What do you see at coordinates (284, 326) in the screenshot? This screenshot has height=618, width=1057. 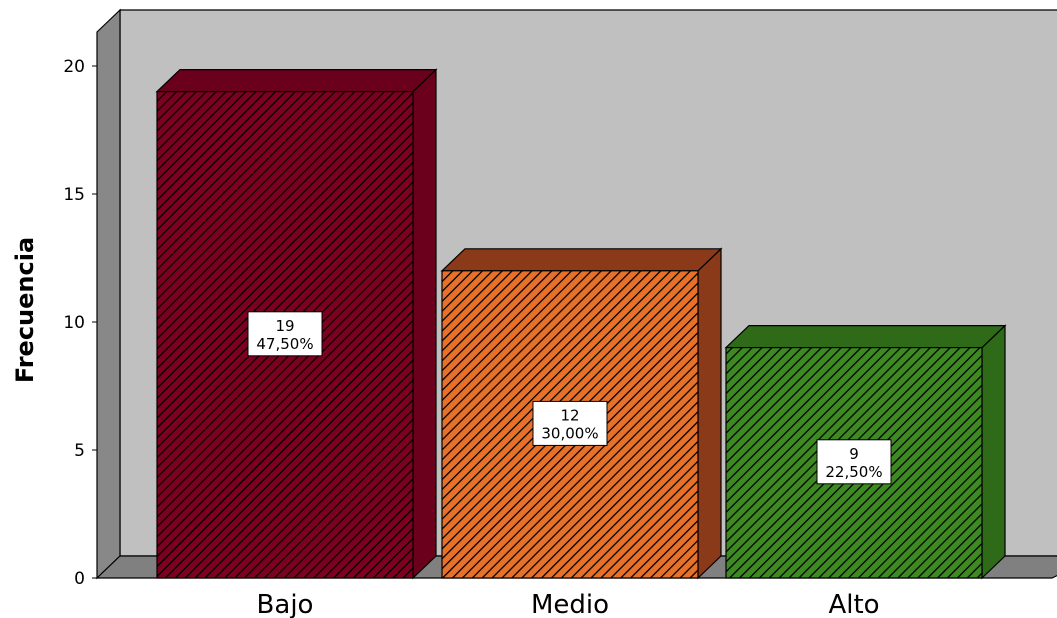 I see `data-label-count: 19` at bounding box center [284, 326].